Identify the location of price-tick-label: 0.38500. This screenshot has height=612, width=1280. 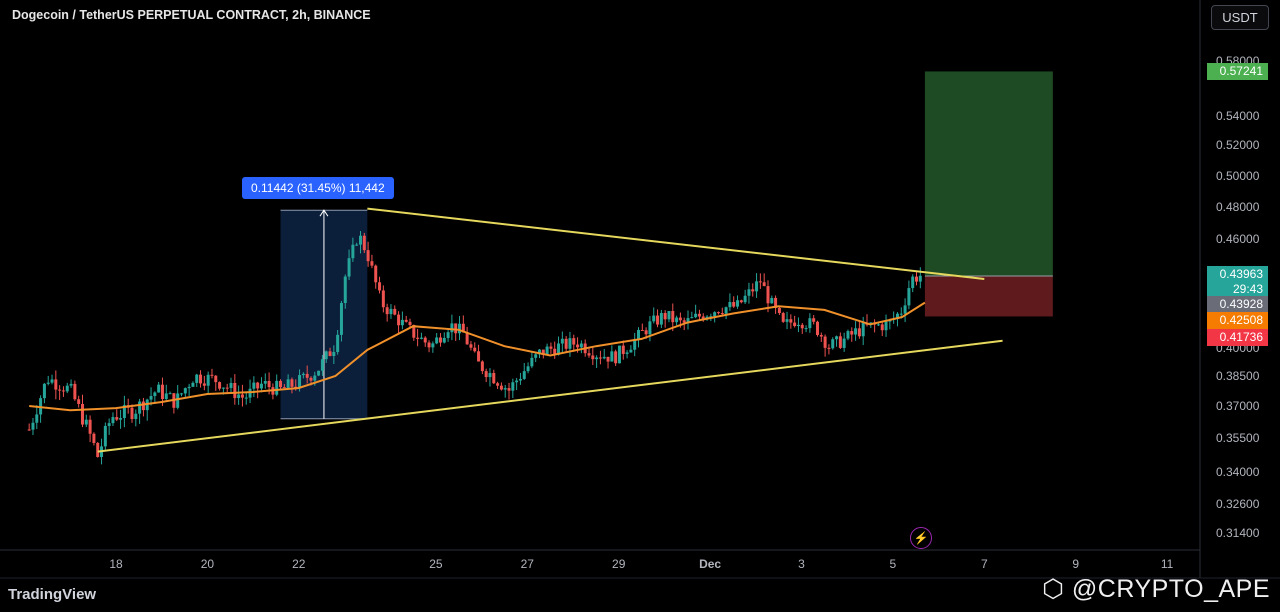
(1238, 376).